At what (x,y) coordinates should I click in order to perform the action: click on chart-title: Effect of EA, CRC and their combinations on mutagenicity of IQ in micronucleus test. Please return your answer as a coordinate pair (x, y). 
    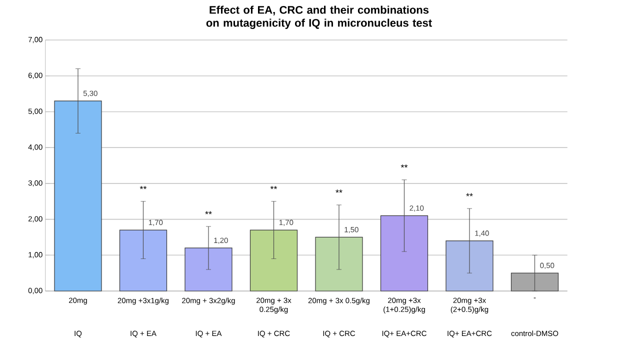
    Looking at the image, I should click on (319, 17).